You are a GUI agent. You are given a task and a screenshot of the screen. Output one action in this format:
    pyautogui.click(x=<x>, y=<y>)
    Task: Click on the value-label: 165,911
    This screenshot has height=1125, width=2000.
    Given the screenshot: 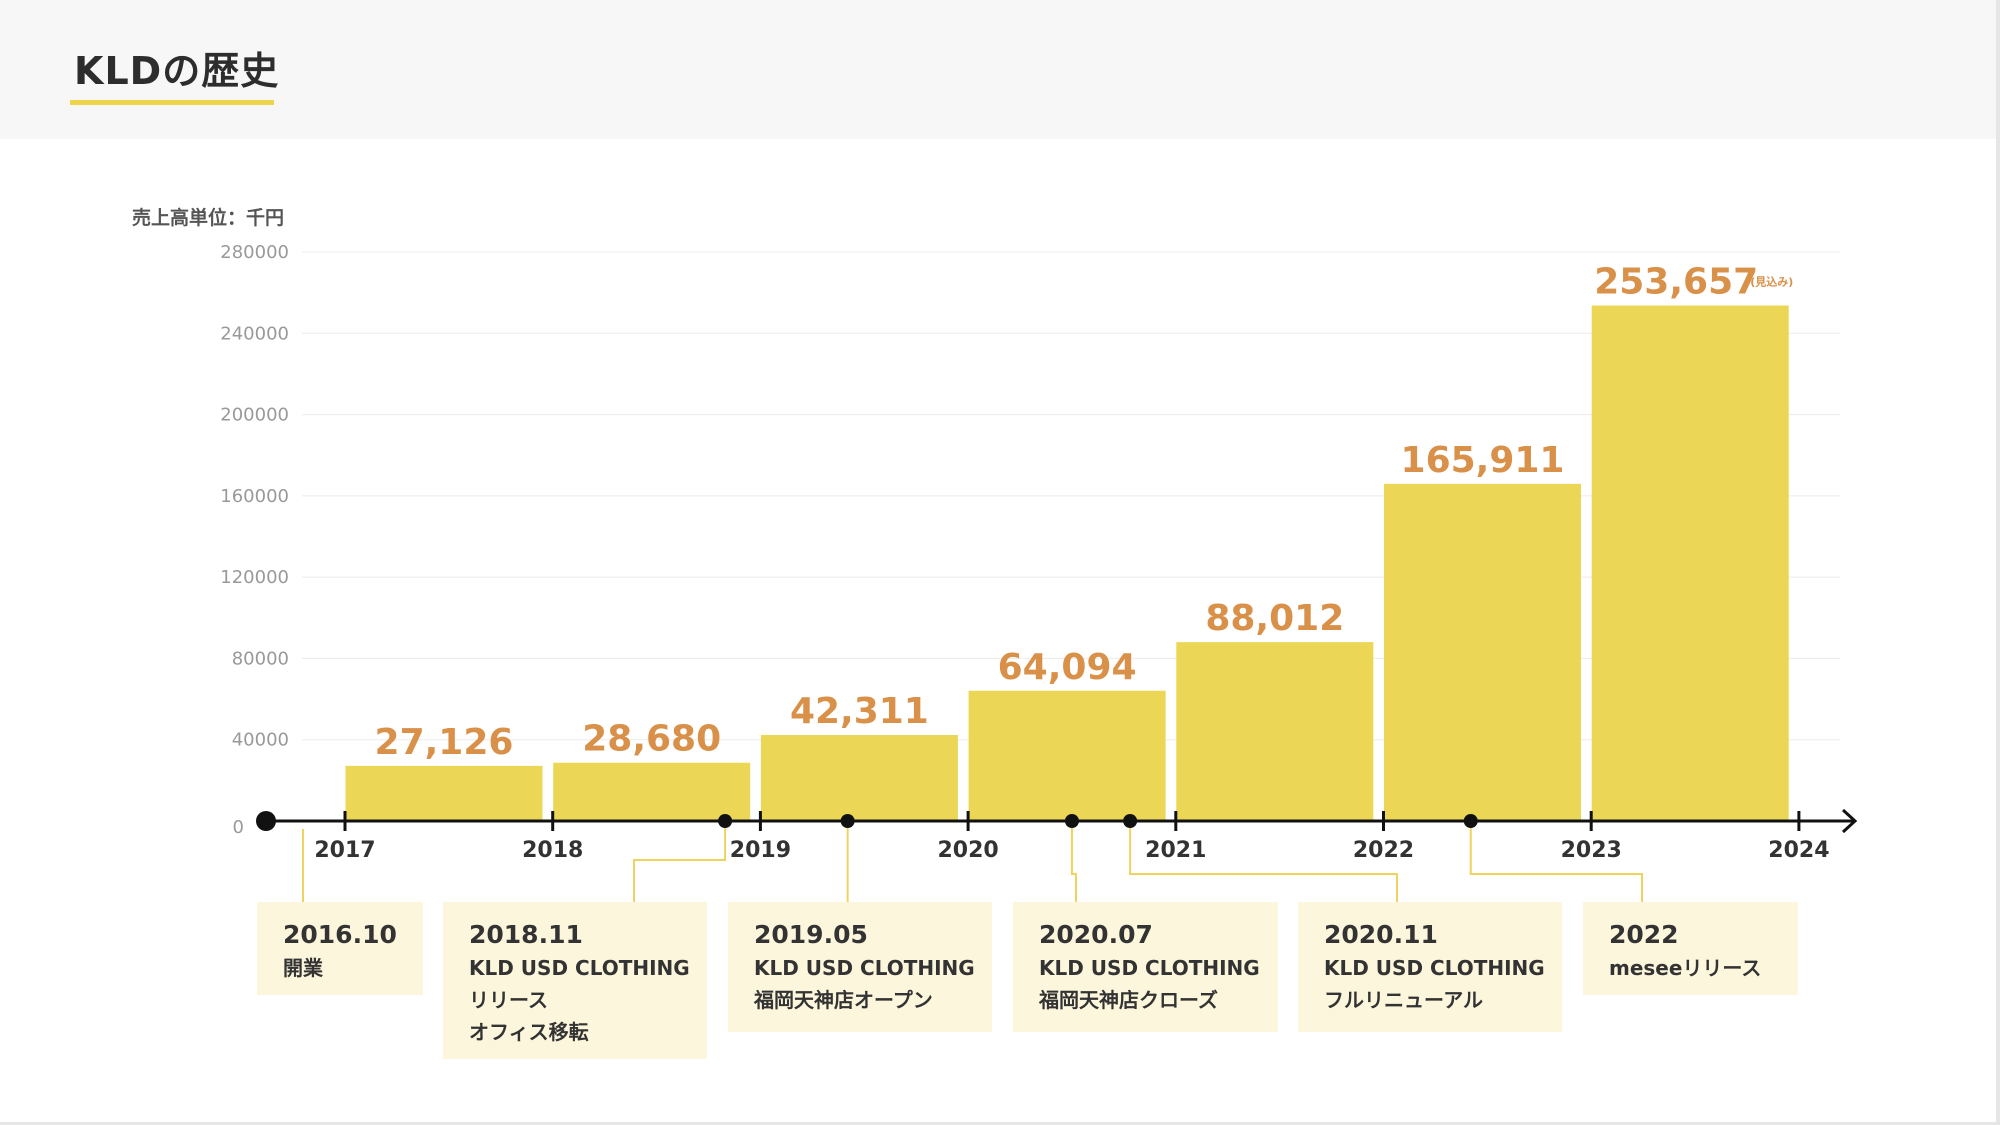 What is the action you would take?
    pyautogui.click(x=1483, y=460)
    